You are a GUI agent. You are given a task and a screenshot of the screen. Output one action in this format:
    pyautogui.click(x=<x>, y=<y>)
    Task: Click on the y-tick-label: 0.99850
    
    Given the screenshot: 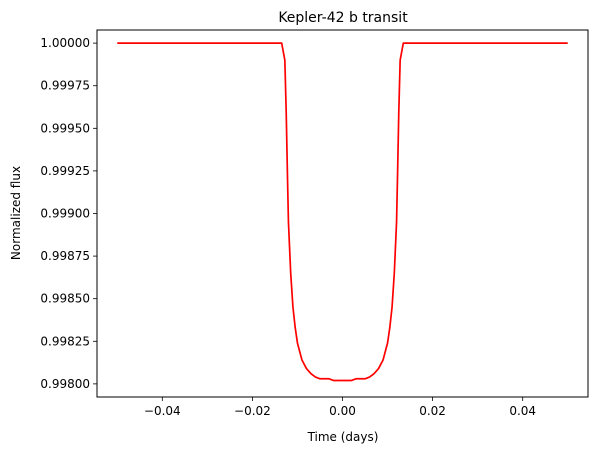 What is the action you would take?
    pyautogui.click(x=65, y=299)
    